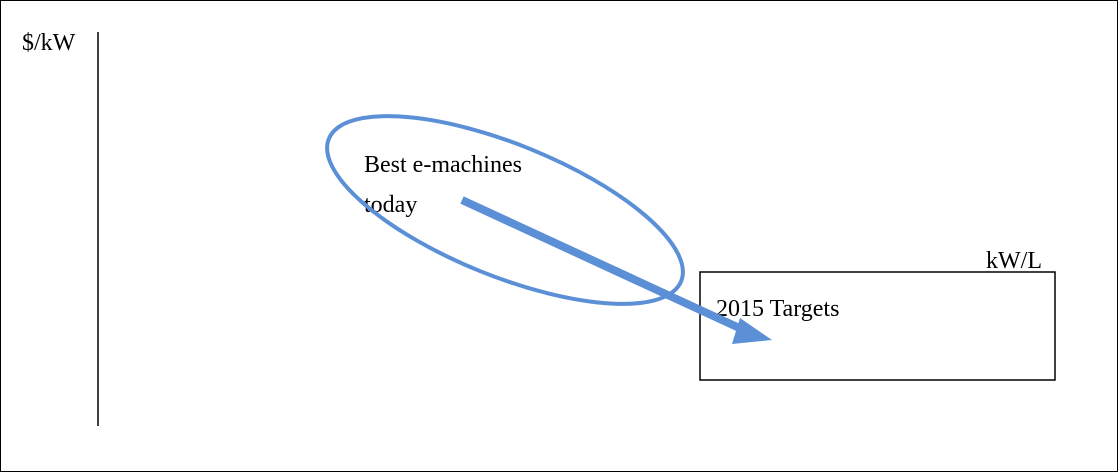 This screenshot has height=472, width=1118. Describe the element at coordinates (605, 266) in the screenshot. I see `arrow-shaft` at that location.